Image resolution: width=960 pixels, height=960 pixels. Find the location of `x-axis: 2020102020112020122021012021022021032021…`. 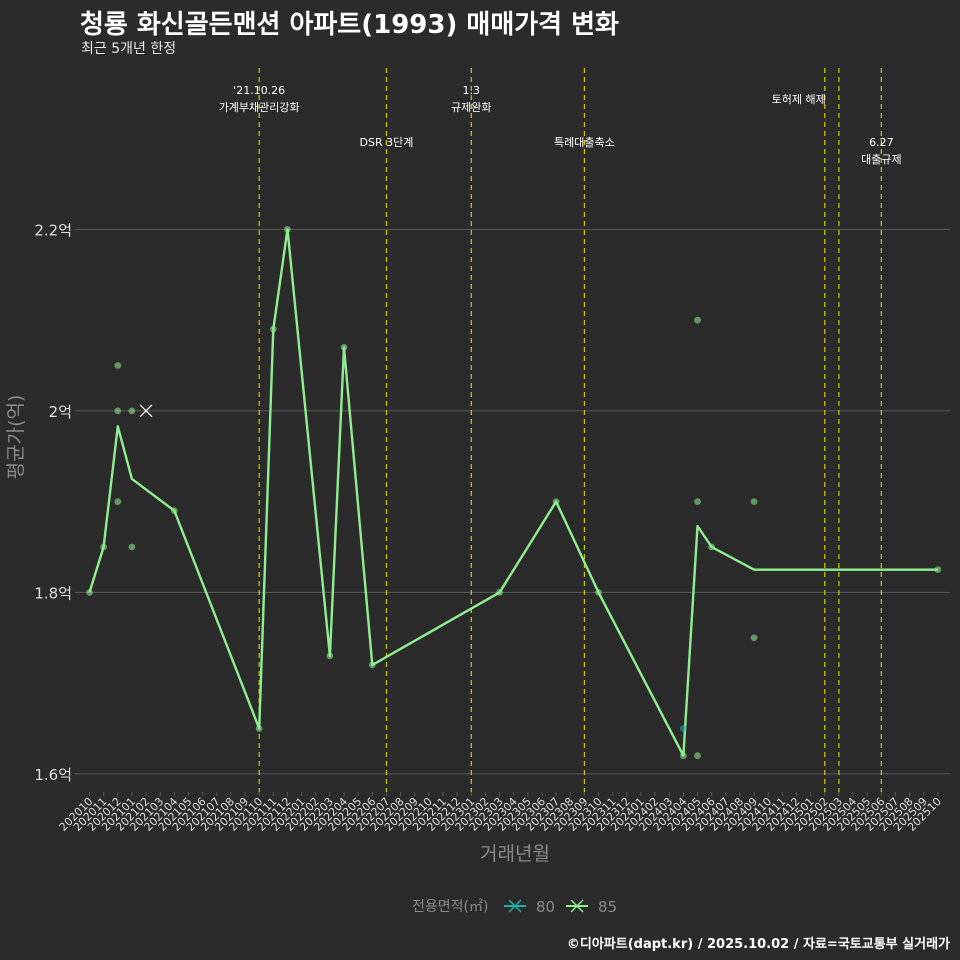

x-axis: 2020102020112020122021012021022021032021… is located at coordinates (500, 813).